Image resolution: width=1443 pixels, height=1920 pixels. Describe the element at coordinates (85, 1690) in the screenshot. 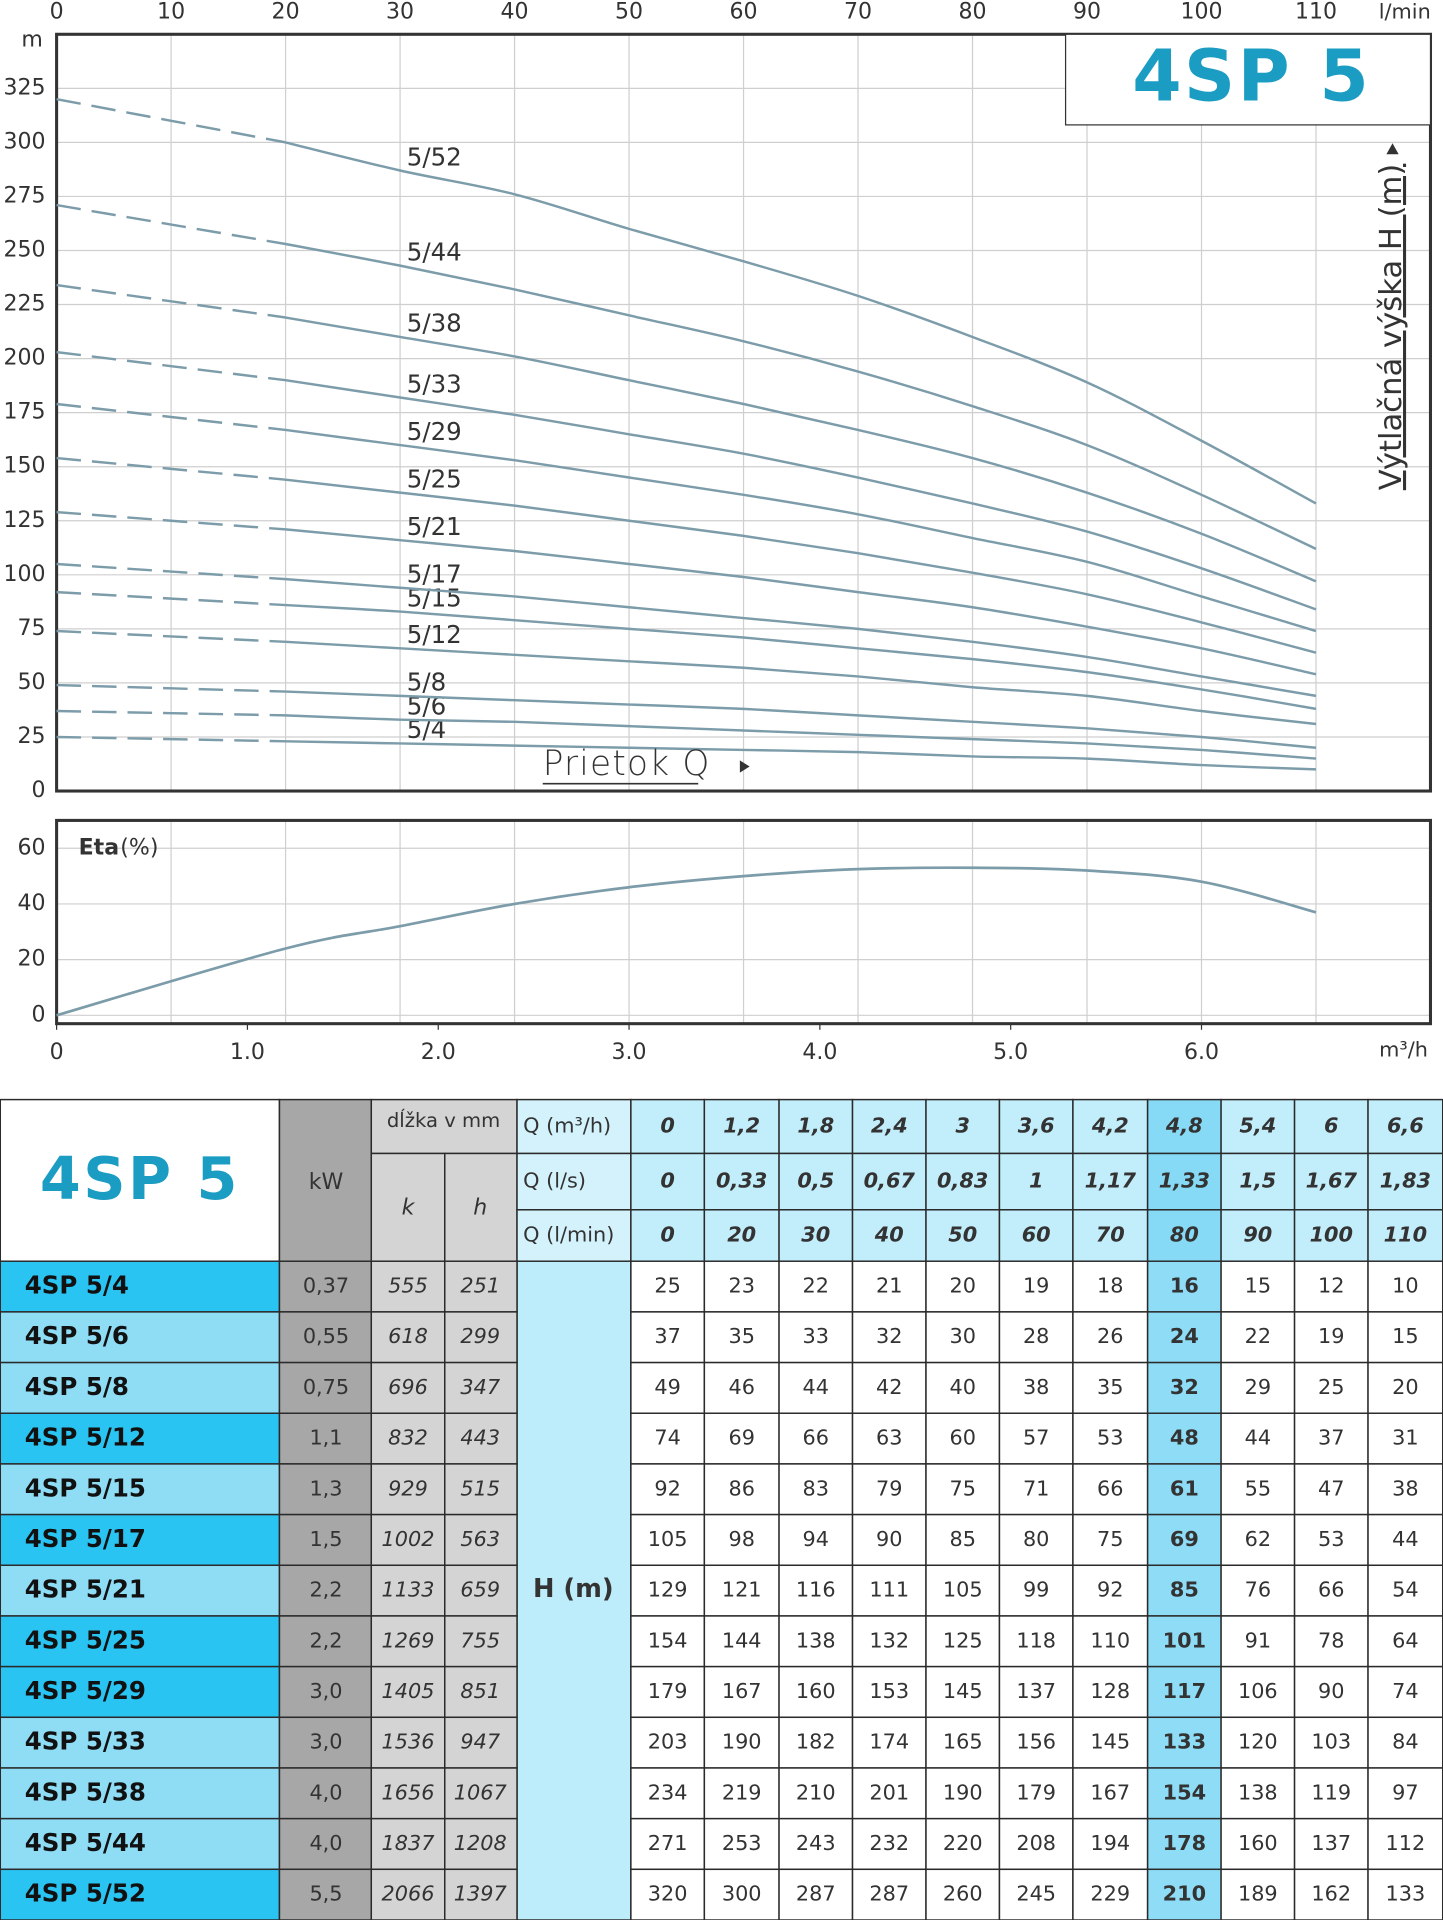

I see `cell-text: 4SP 5/29` at that location.